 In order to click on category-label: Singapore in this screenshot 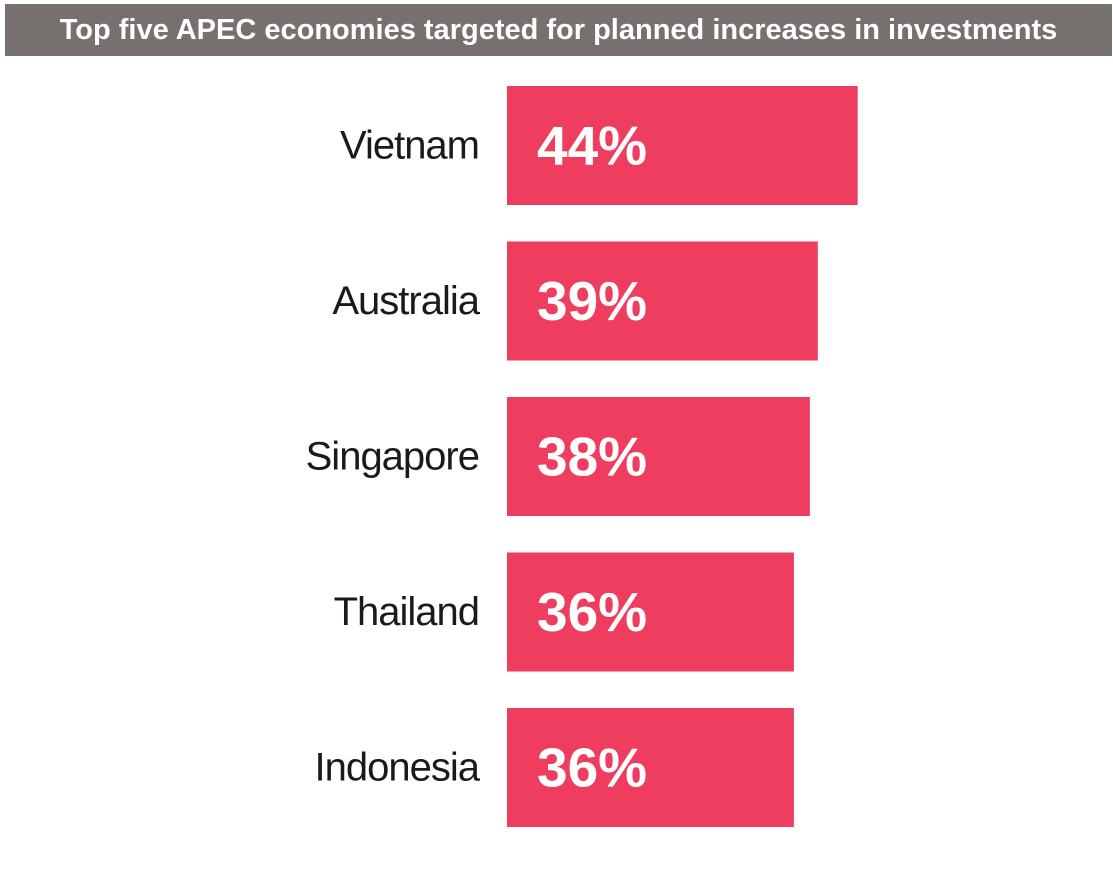, I will do `click(392, 457)`.